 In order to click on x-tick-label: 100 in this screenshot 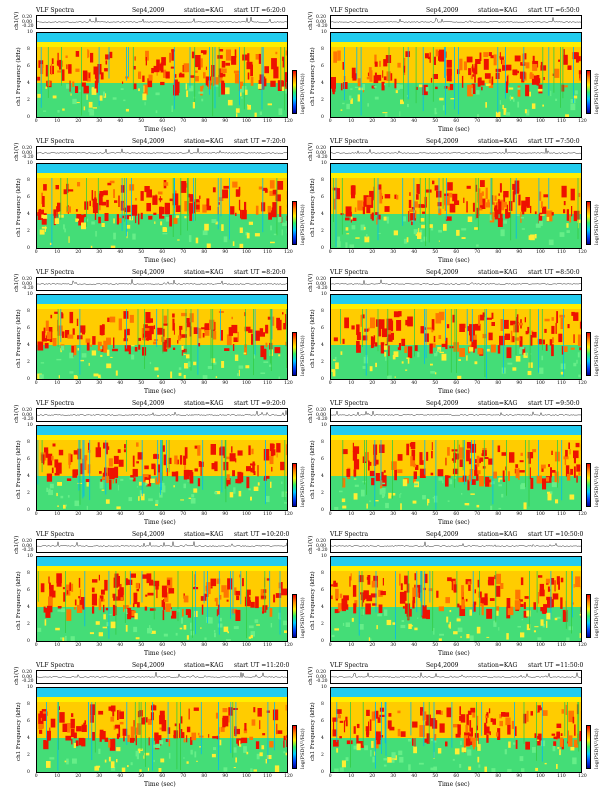, I will do `click(540, 121)`.